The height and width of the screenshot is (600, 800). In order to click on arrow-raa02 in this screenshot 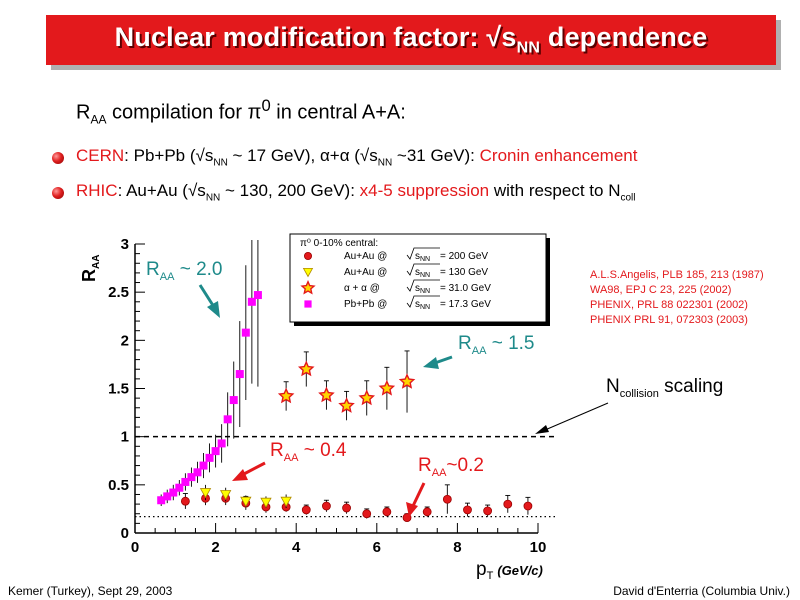, I will do `click(418, 494)`.